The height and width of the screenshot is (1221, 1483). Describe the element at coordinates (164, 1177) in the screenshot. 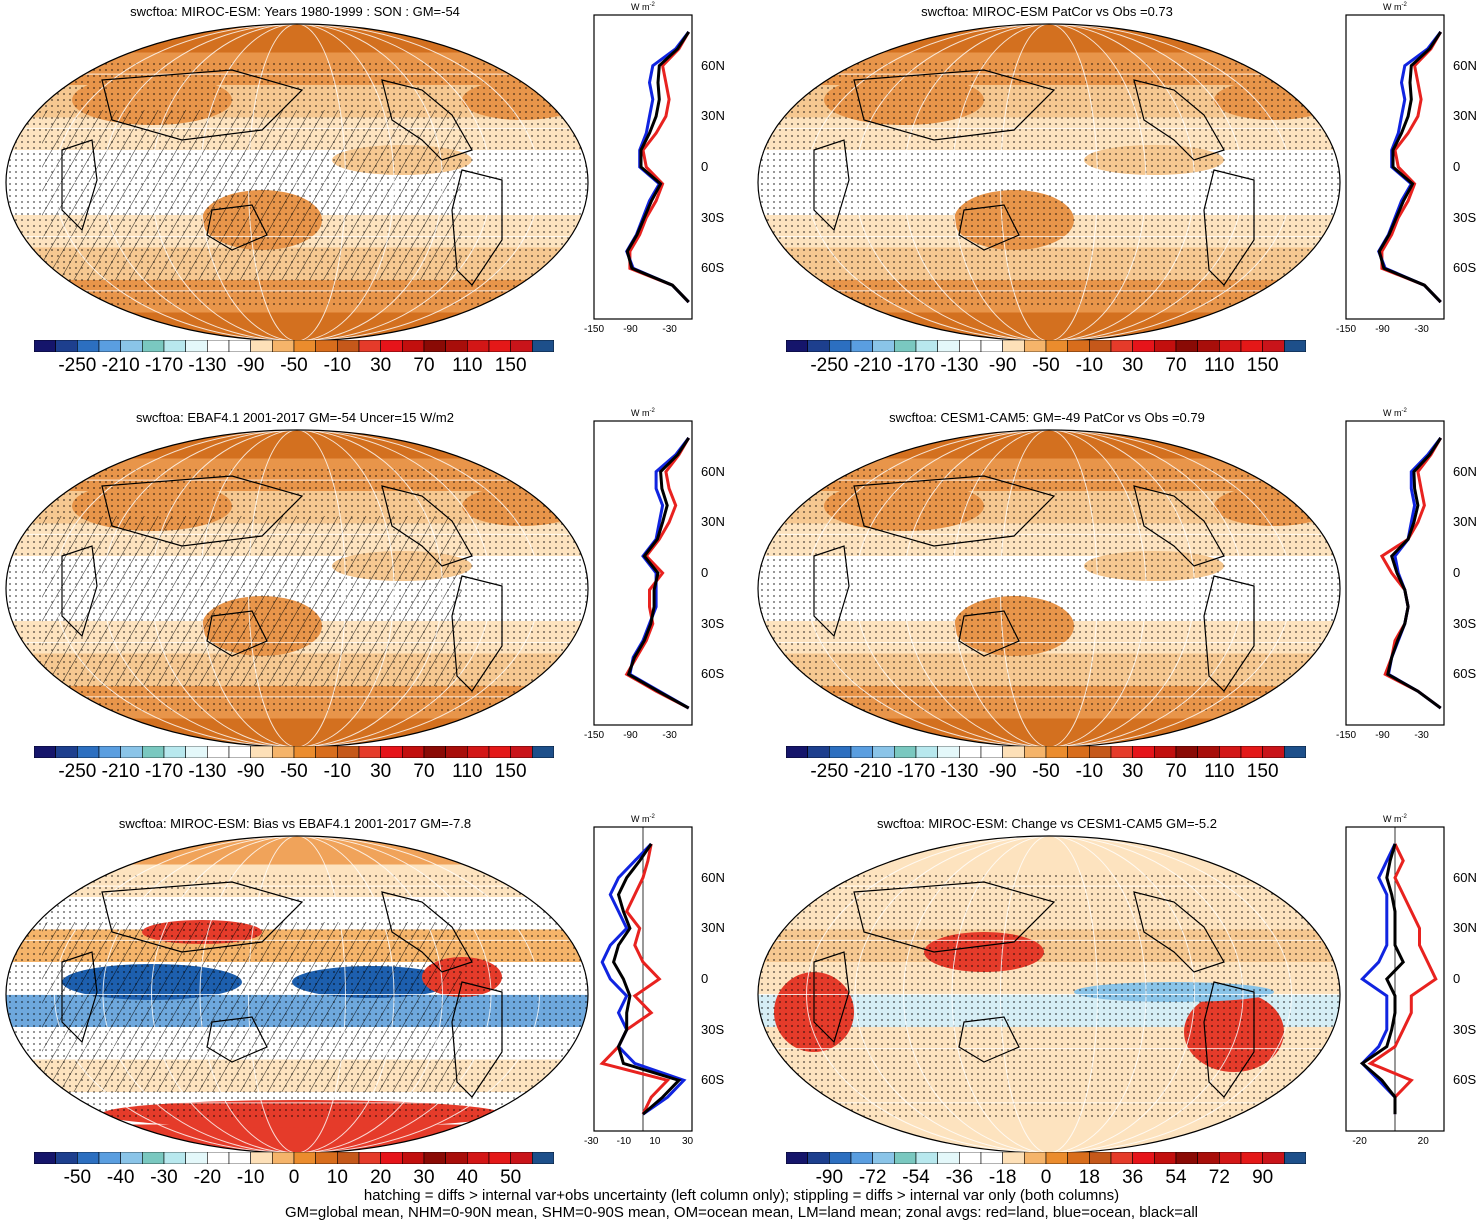

I see `colorbar-tick-label: -30` at that location.